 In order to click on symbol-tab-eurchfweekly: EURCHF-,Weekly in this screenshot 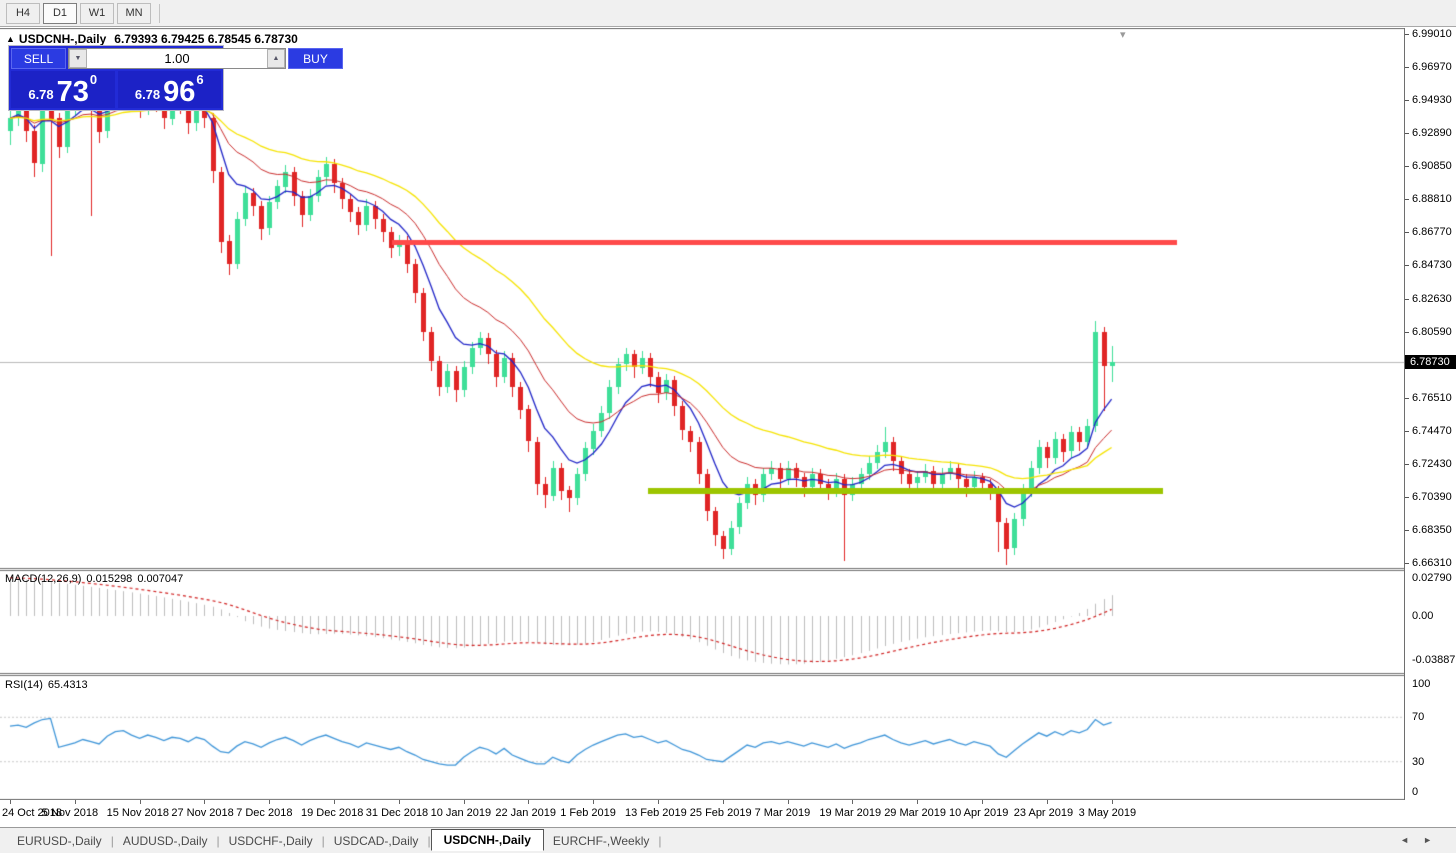, I will do `click(601, 840)`.